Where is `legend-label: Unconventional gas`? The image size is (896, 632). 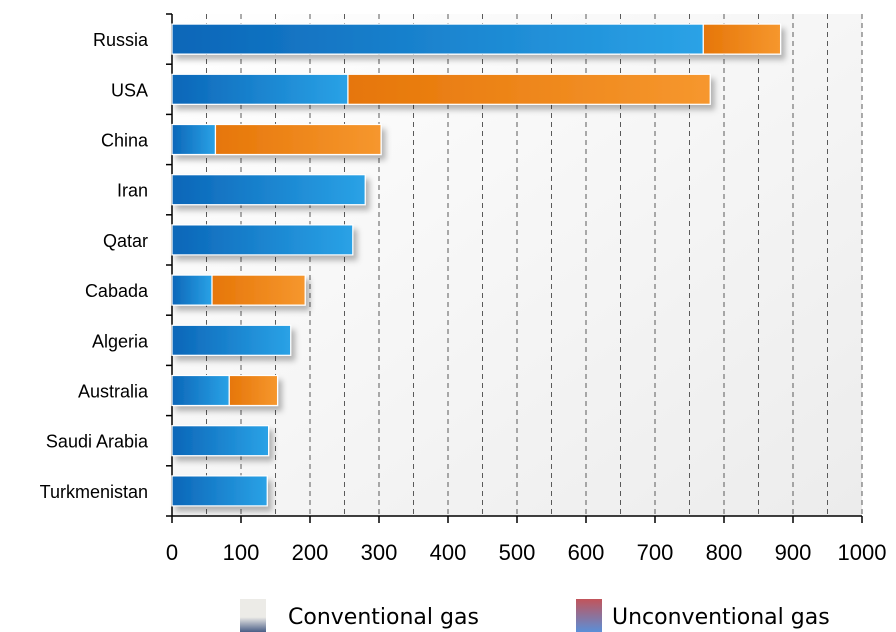
legend-label: Unconventional gas is located at coordinates (721, 617).